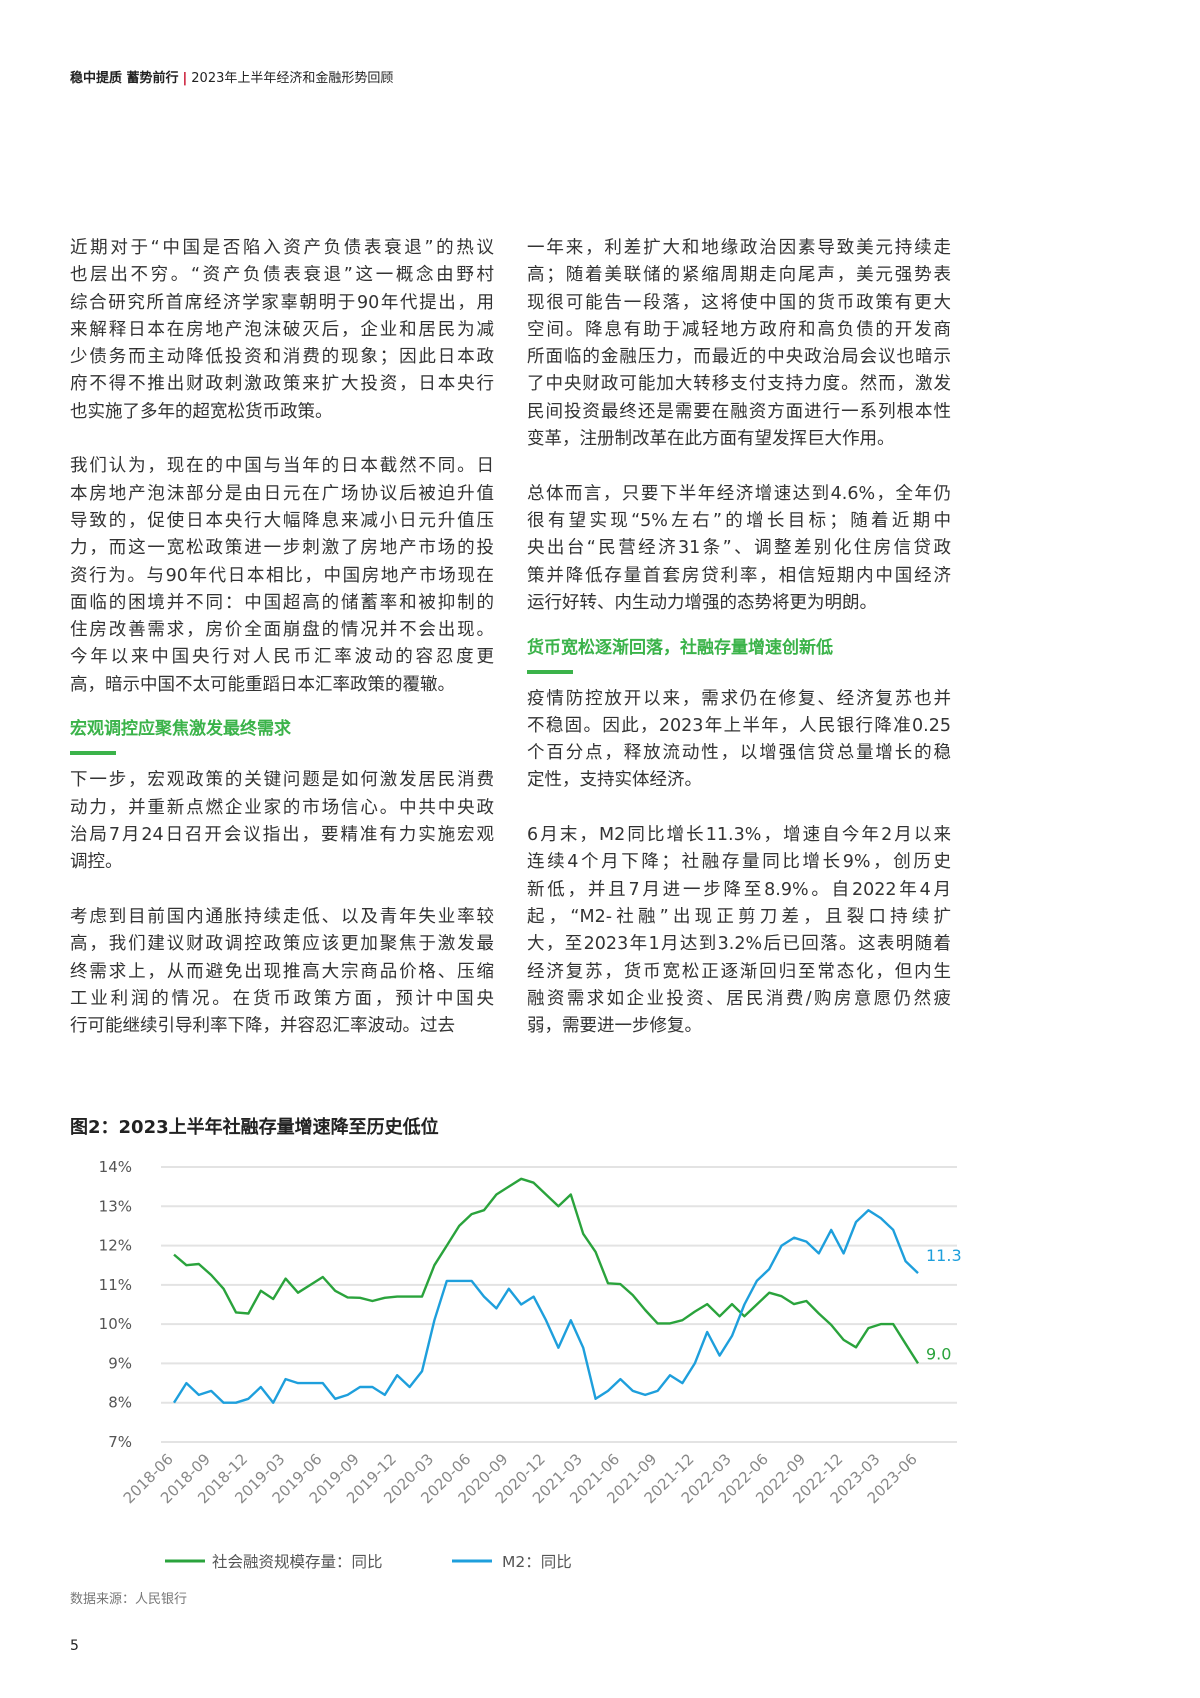 This screenshot has width=1200, height=1698. What do you see at coordinates (254, 1127) in the screenshot?
I see `chart-title: 图2：2023上半年社融存量增速降至历史低位` at bounding box center [254, 1127].